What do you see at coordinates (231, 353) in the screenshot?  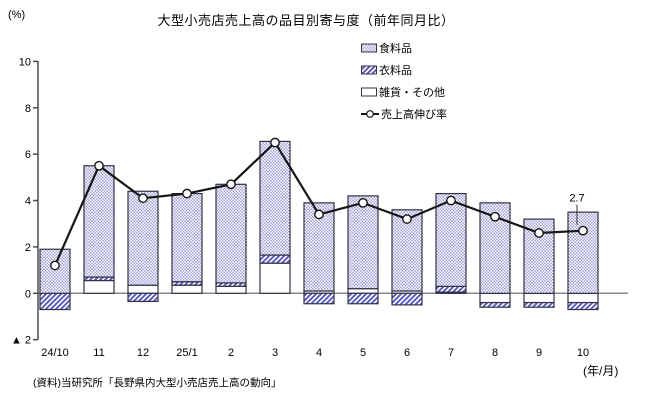 I see `x-tick-label: 2` at bounding box center [231, 353].